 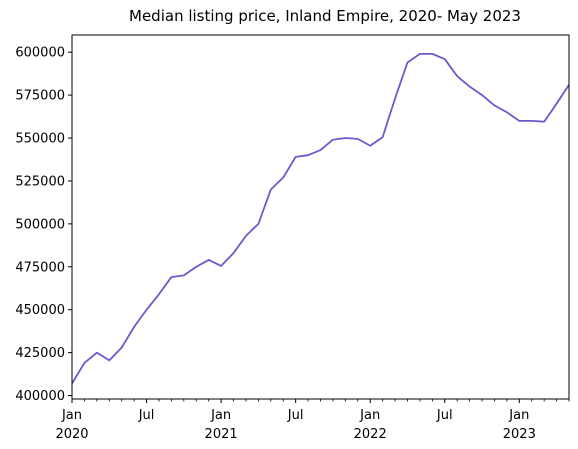 What do you see at coordinates (370, 434) in the screenshot?
I see `x-year-label: 2022` at bounding box center [370, 434].